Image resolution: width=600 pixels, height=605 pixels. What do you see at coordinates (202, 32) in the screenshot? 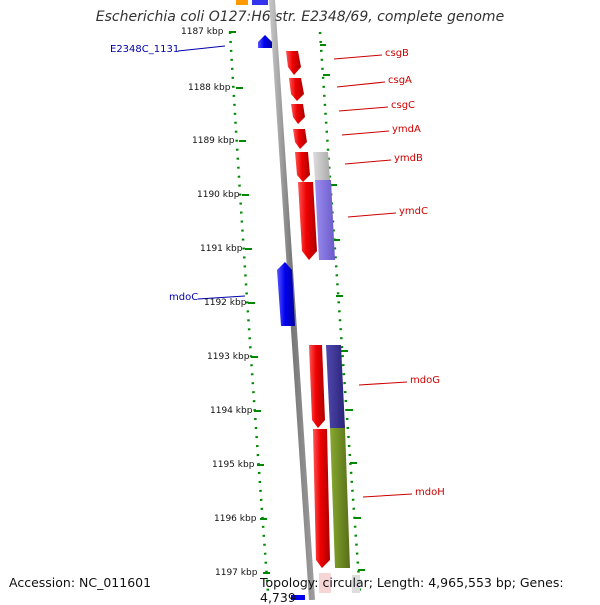
I see `kbp-label: 1187 kbp` at bounding box center [202, 32].